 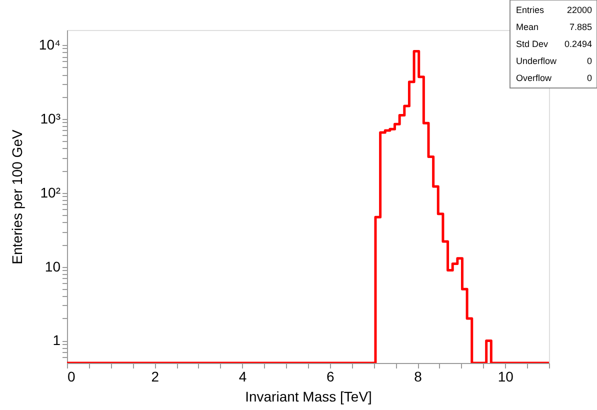 I want to click on y-tick-label: 10³, so click(x=50, y=118).